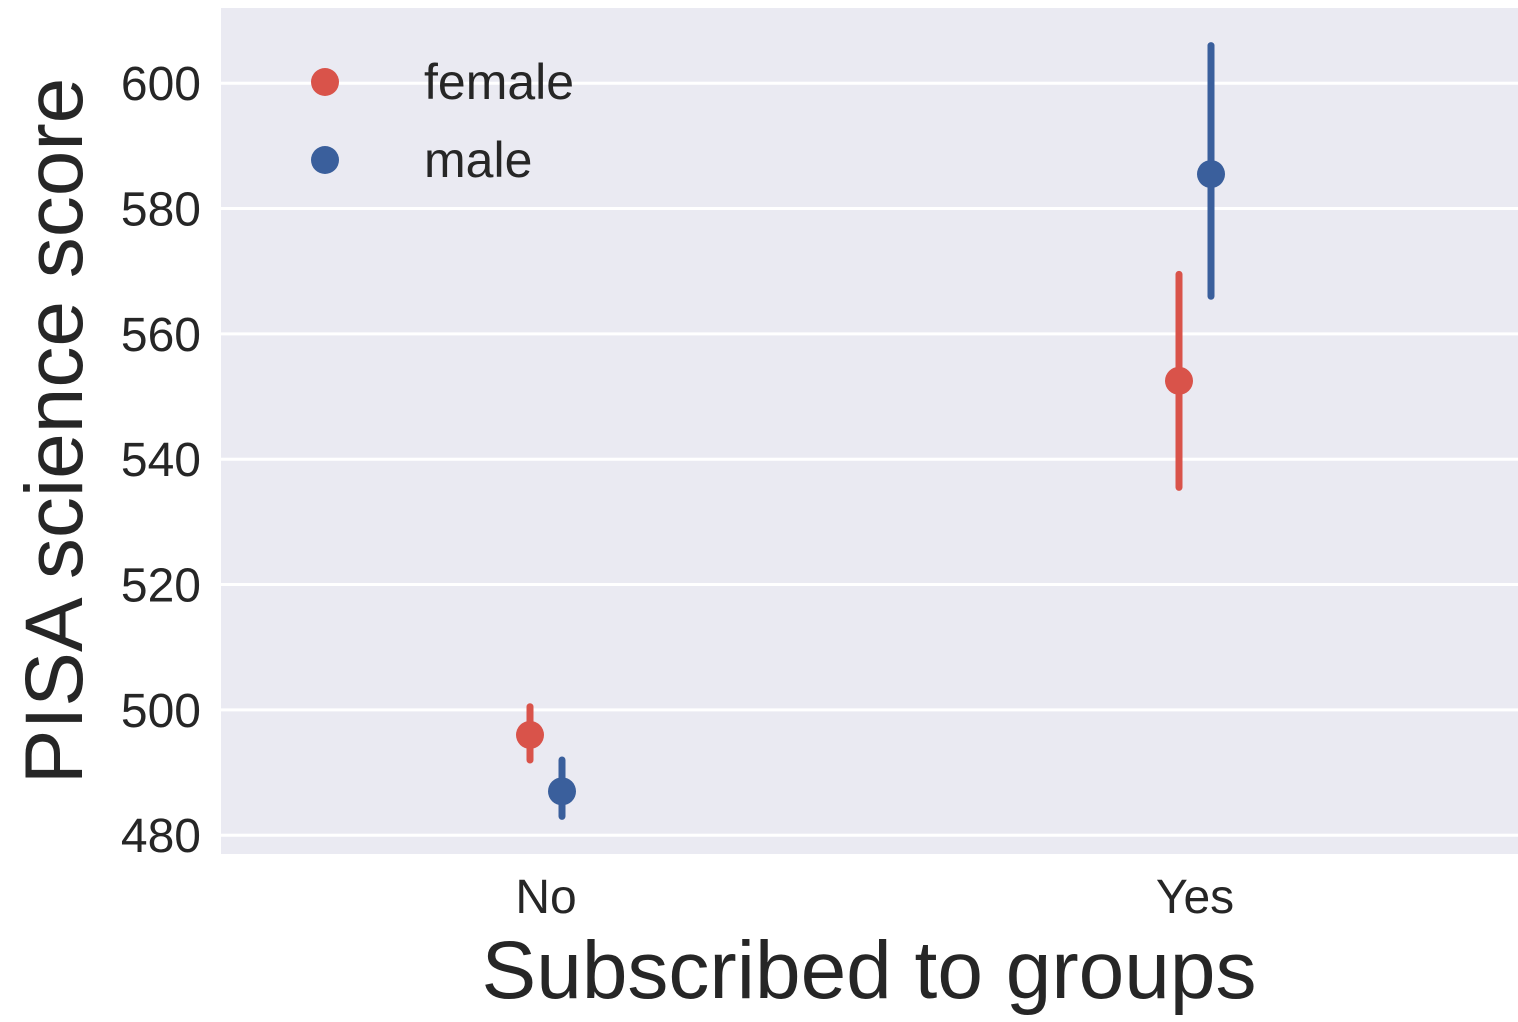  Describe the element at coordinates (161, 586) in the screenshot. I see `y-tick-label-2: 520` at that location.